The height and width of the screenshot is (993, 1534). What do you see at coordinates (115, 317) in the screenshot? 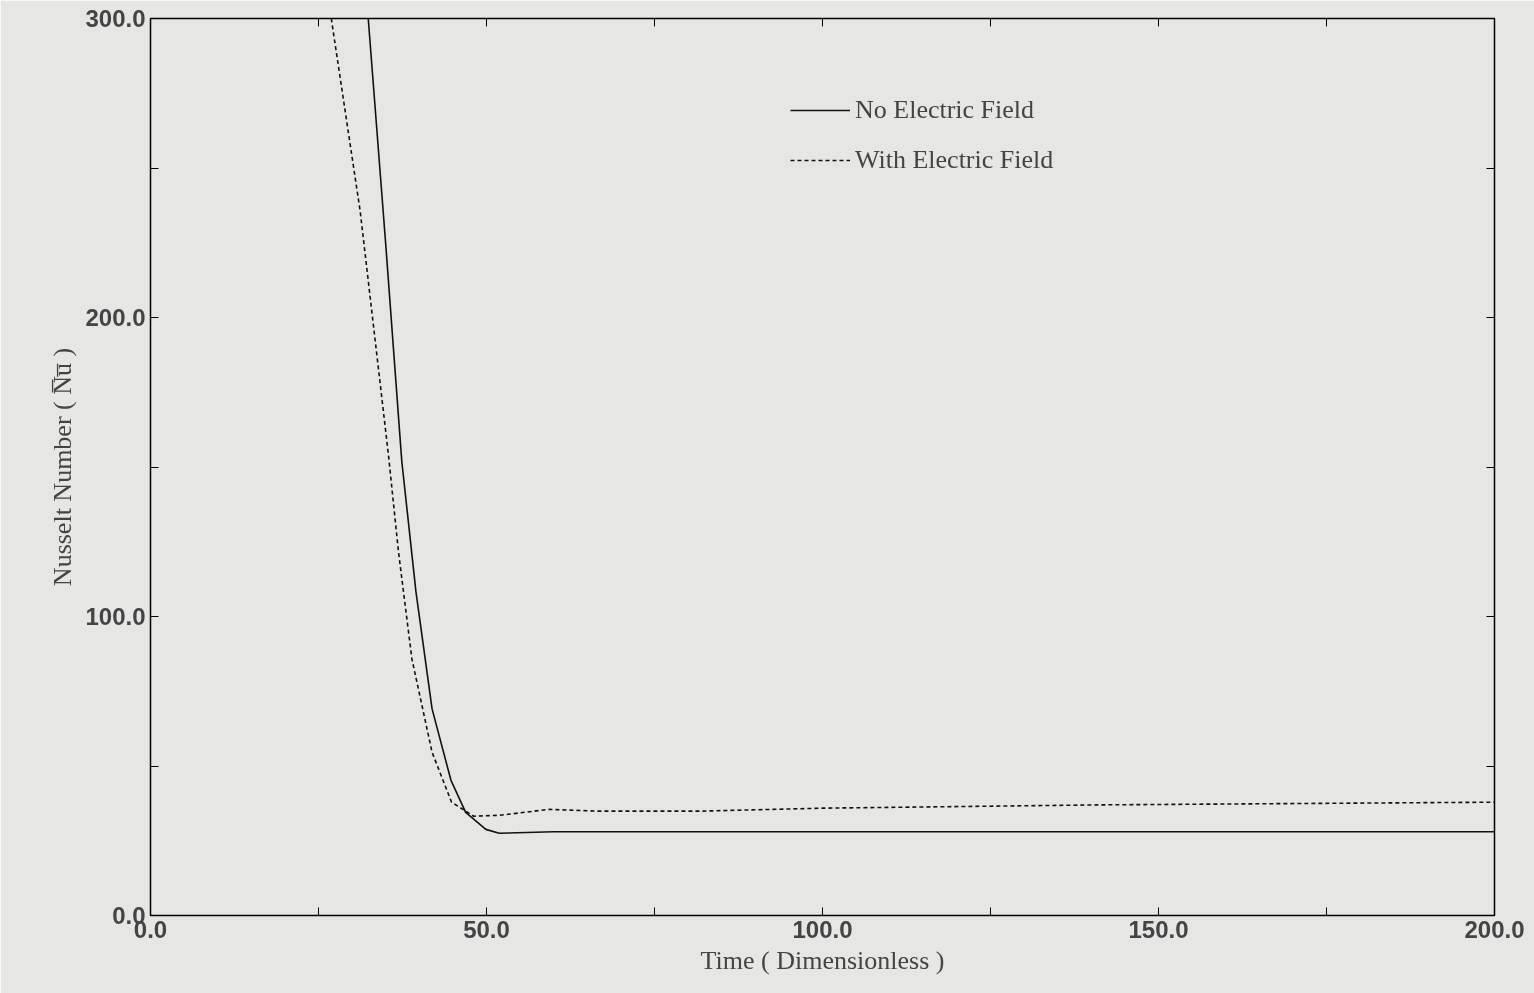
I see `y-tick-label: 200.0` at bounding box center [115, 317].